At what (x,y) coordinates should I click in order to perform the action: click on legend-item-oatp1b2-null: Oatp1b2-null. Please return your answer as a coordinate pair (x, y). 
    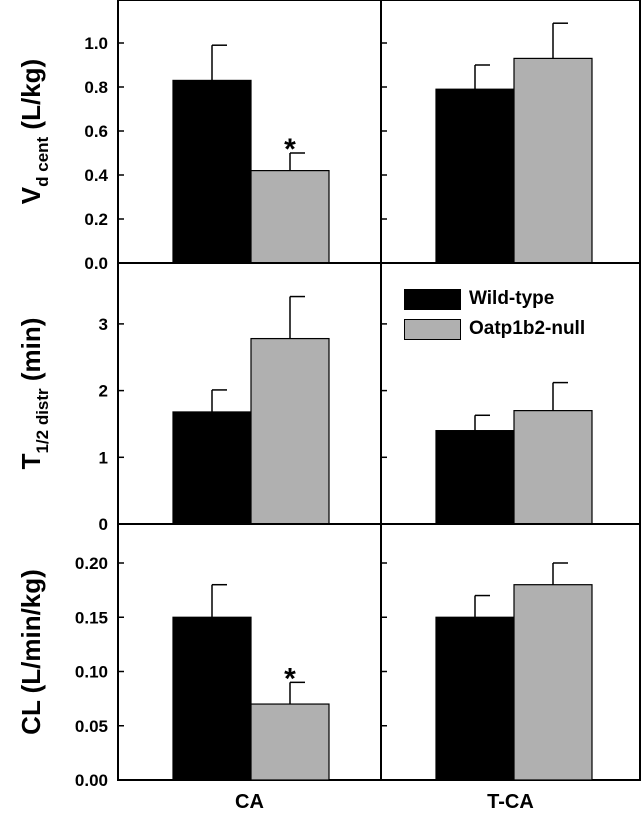
    Looking at the image, I should click on (494, 329).